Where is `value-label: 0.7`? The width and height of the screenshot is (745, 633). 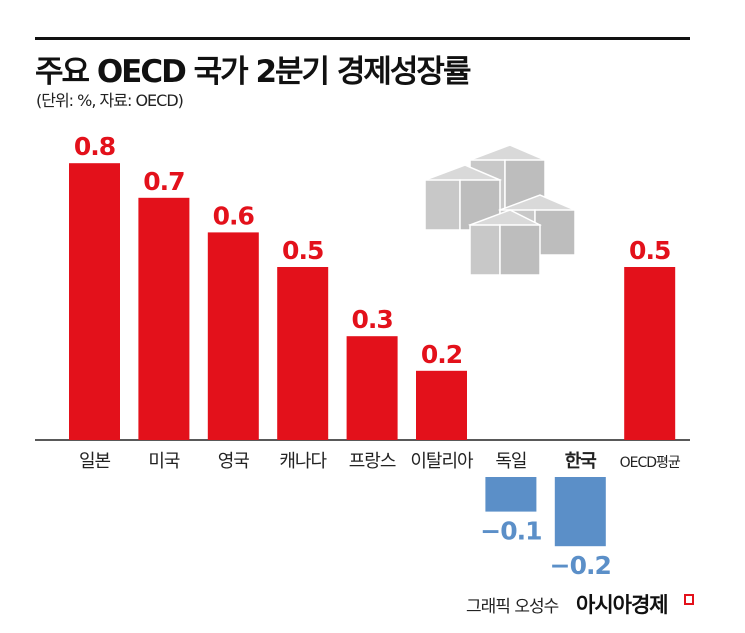 value-label: 0.7 is located at coordinates (163, 181).